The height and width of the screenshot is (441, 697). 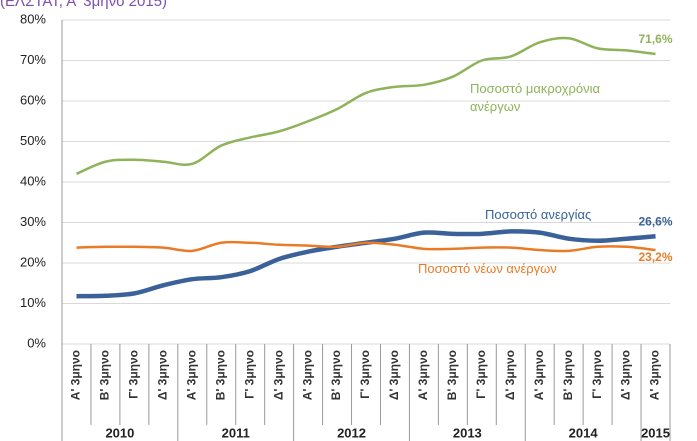 I want to click on y-tick-label: 20%, so click(x=33, y=261).